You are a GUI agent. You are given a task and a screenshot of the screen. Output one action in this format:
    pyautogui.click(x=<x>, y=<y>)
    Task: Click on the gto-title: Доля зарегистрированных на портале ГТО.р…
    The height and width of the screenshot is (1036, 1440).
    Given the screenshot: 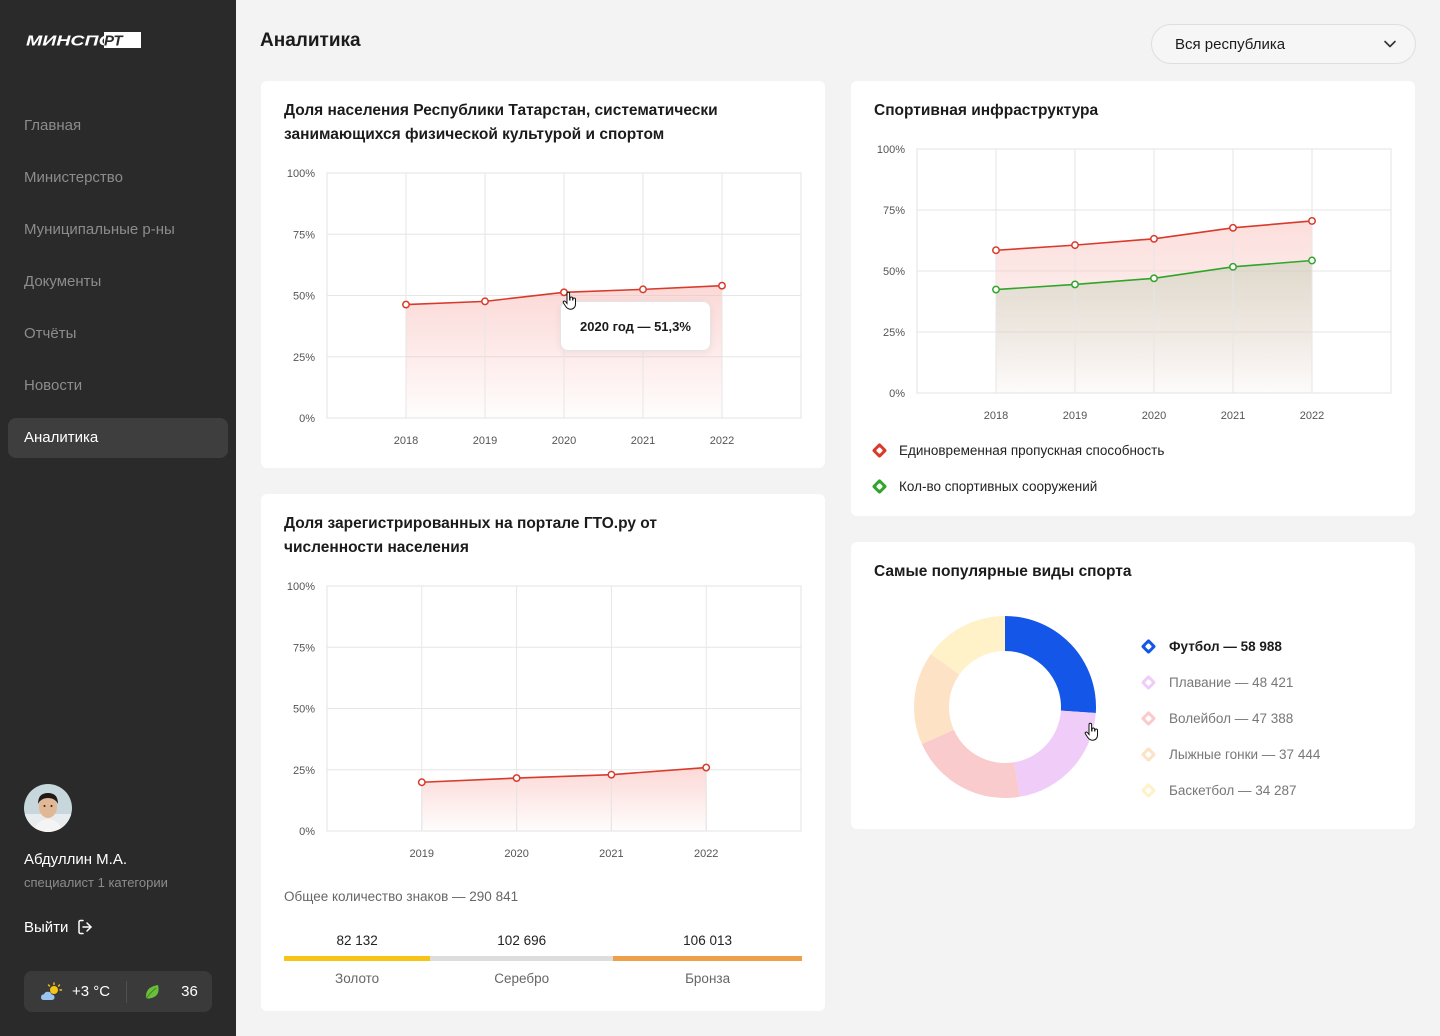 What is the action you would take?
    pyautogui.click(x=470, y=535)
    